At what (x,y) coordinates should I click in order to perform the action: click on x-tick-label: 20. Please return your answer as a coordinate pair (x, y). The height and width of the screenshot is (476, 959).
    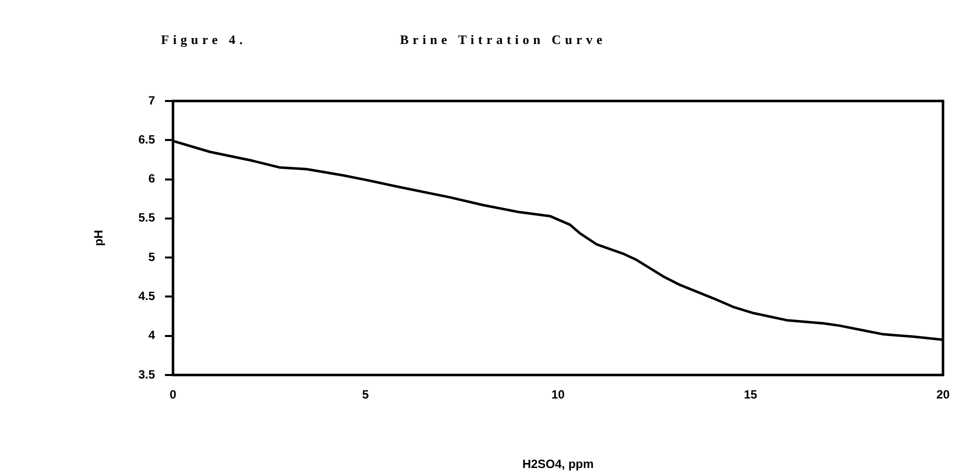
    Looking at the image, I should click on (943, 394).